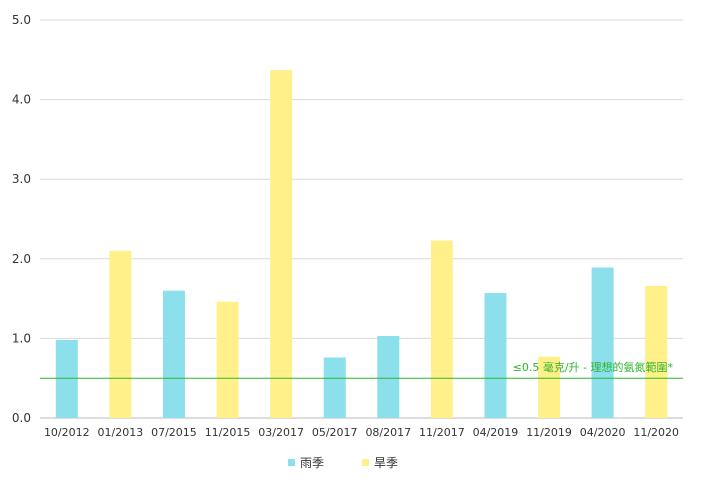  Describe the element at coordinates (21, 338) in the screenshot. I see `y-tick-label: 1.0` at that location.